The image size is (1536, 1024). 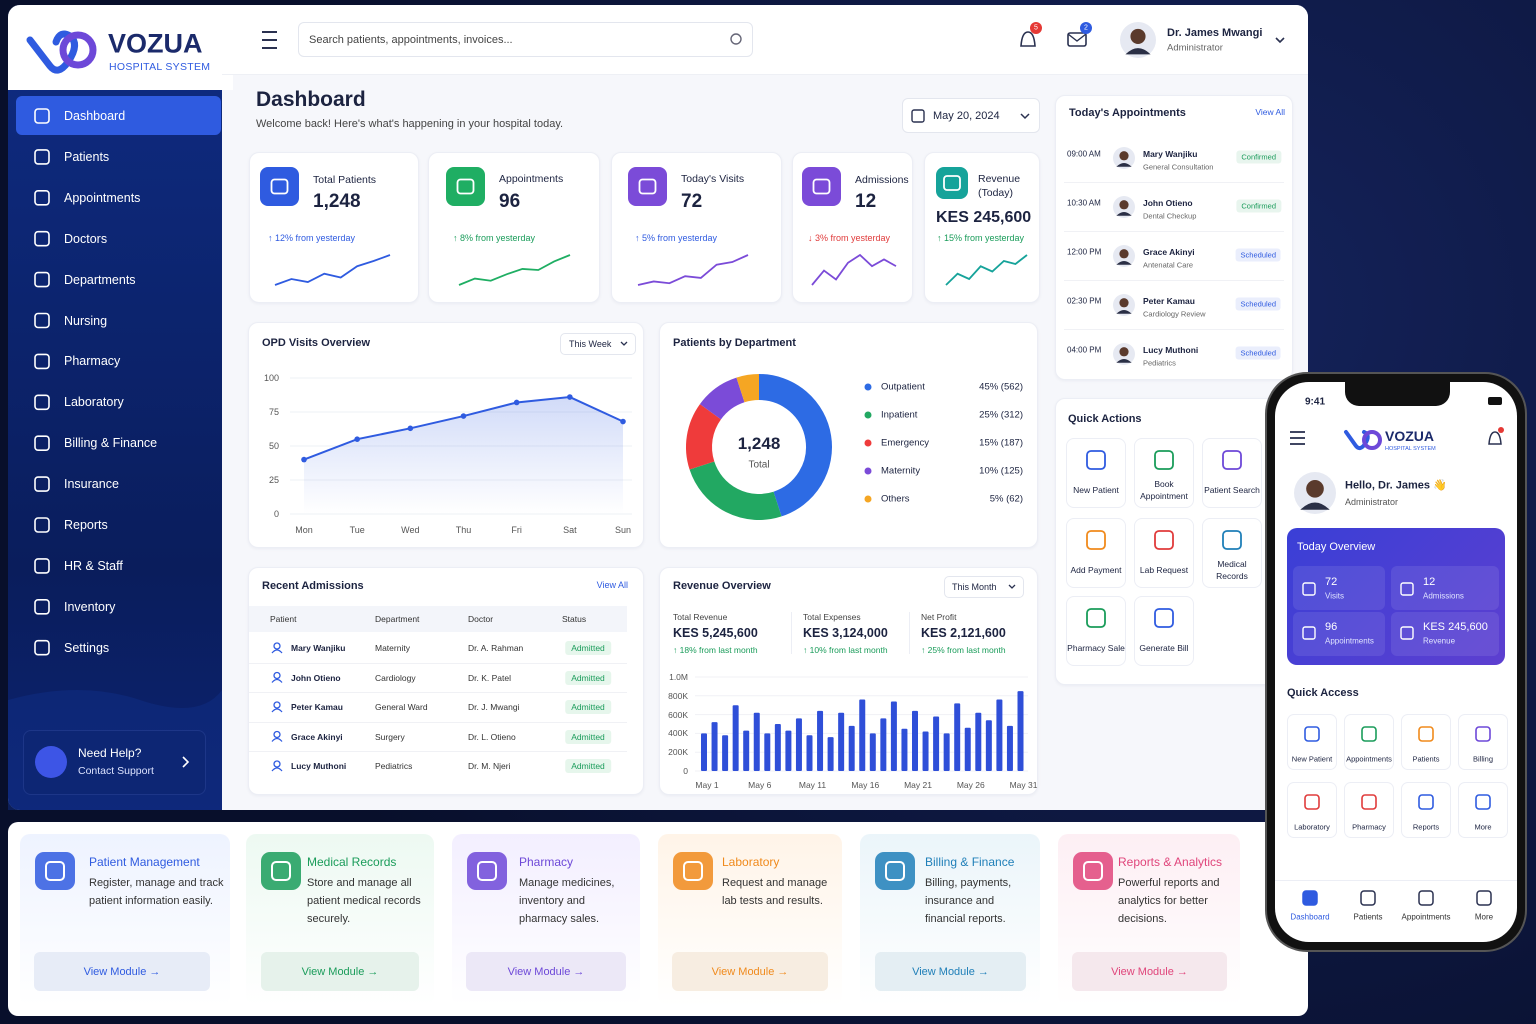 I want to click on nav-label: More, so click(x=1484, y=917).